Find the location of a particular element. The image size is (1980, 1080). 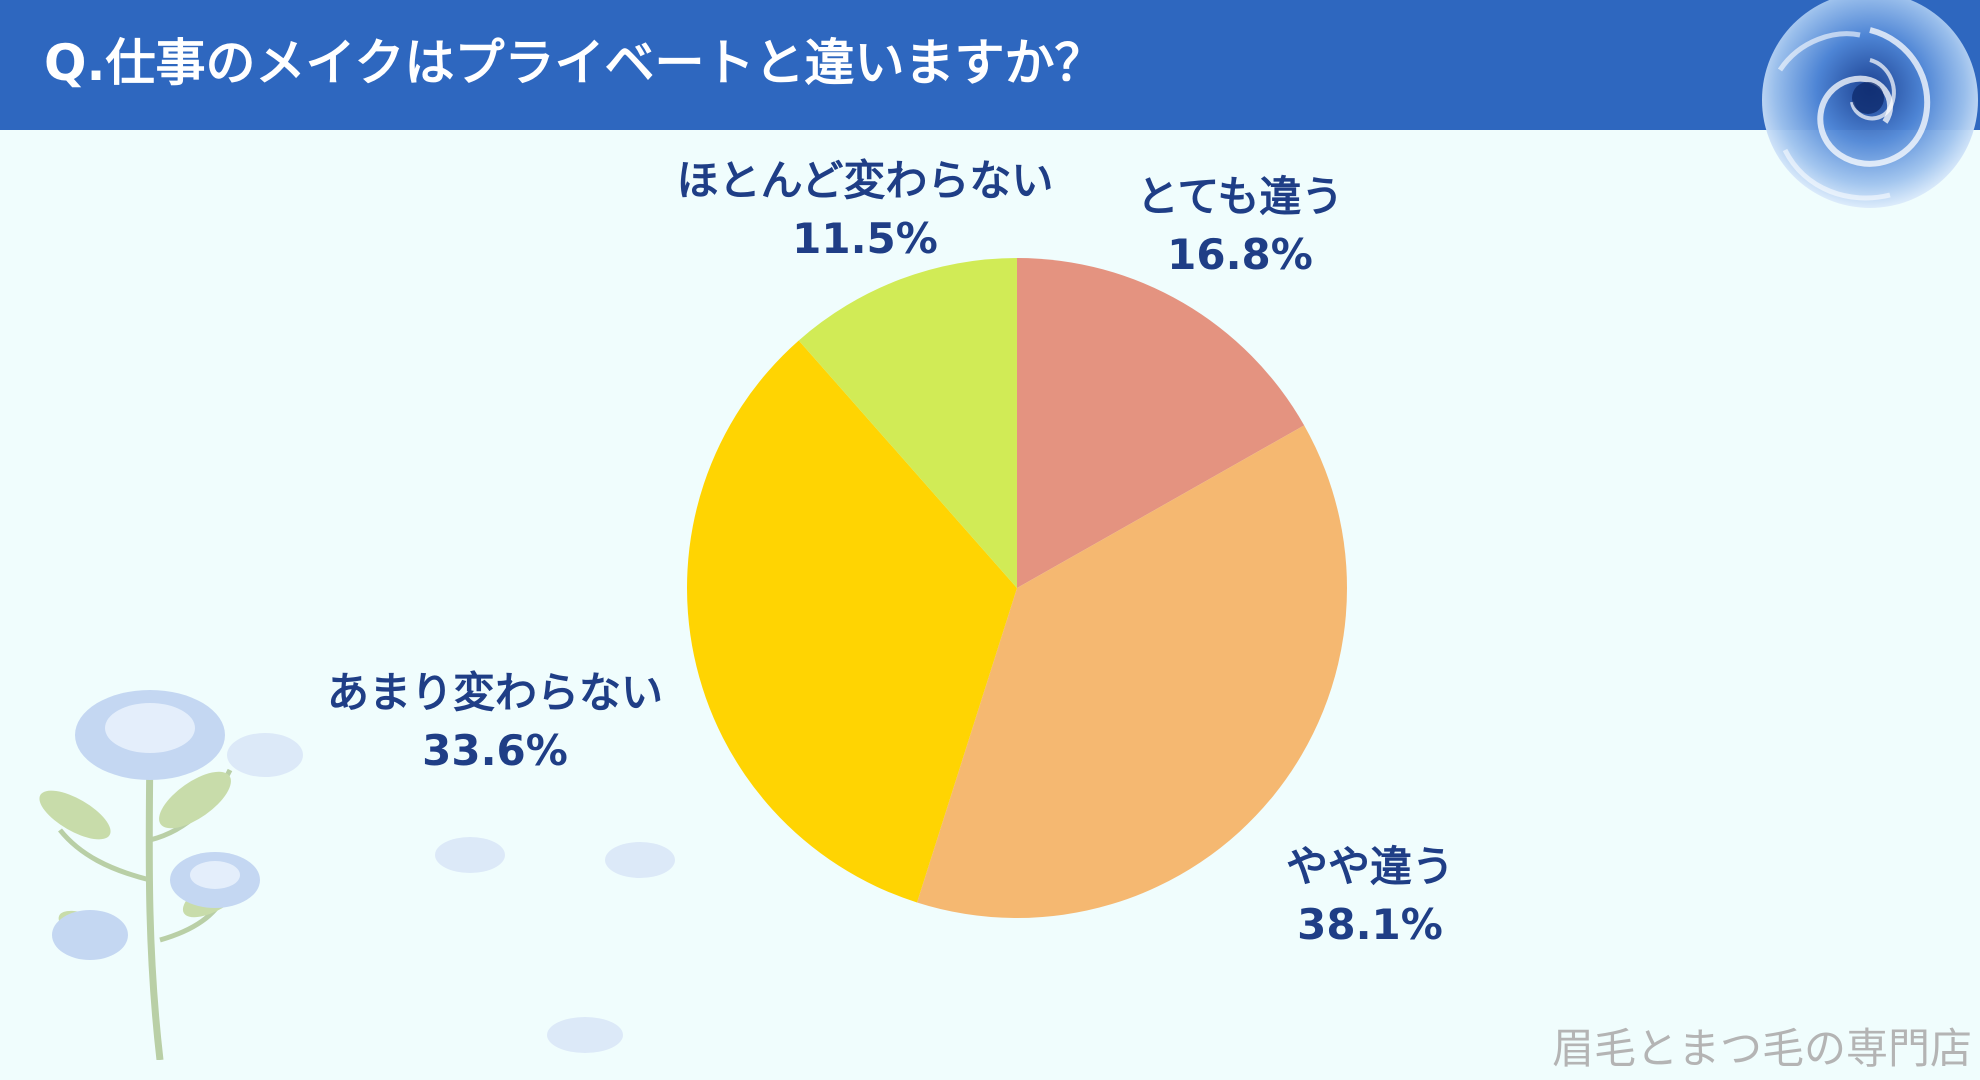

blue-rose-branch-icon is located at coordinates (357, 875).